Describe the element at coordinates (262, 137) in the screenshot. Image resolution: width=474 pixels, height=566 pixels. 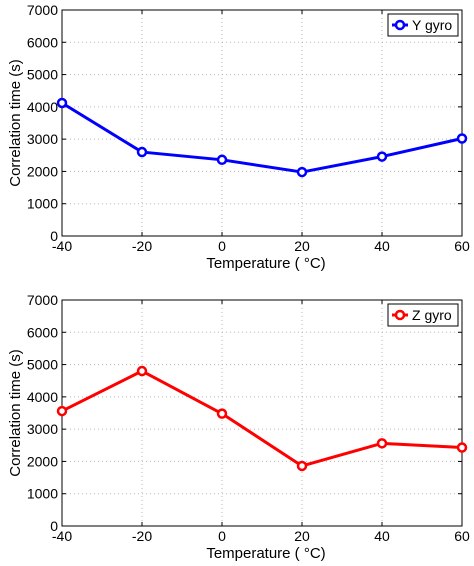
I see `series-line-y-gyro` at that location.